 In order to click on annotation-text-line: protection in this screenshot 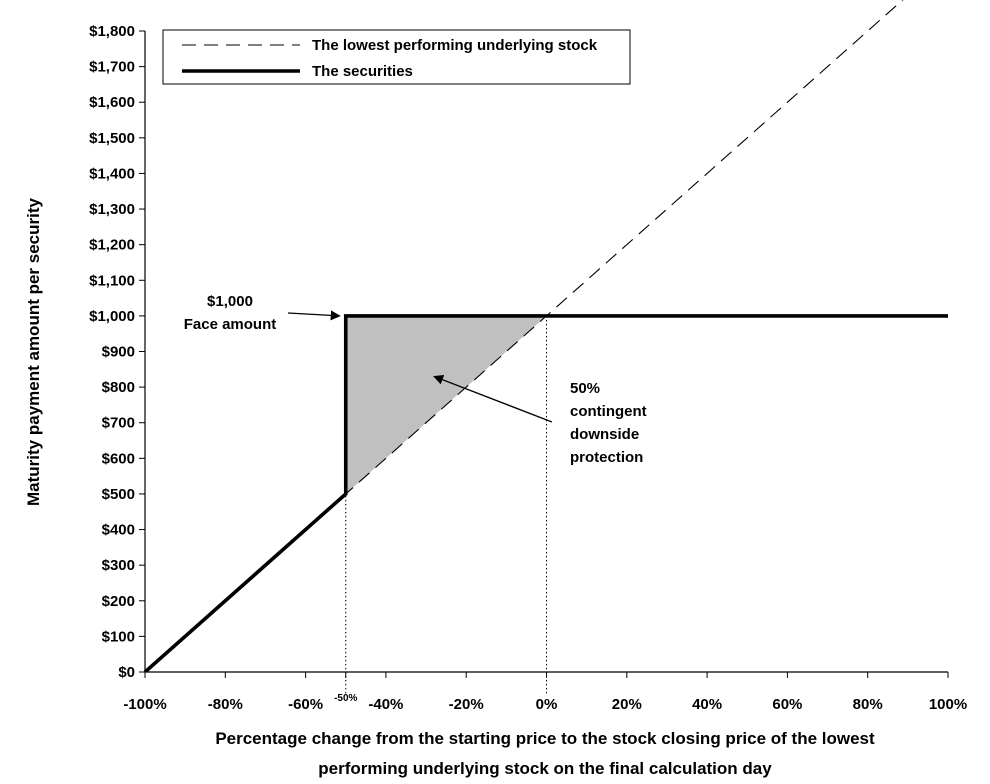, I will do `click(606, 457)`.